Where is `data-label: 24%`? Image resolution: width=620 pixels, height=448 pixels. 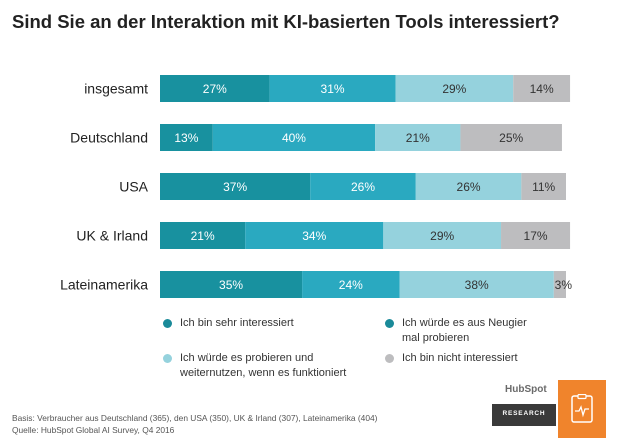 data-label: 24% is located at coordinates (351, 285).